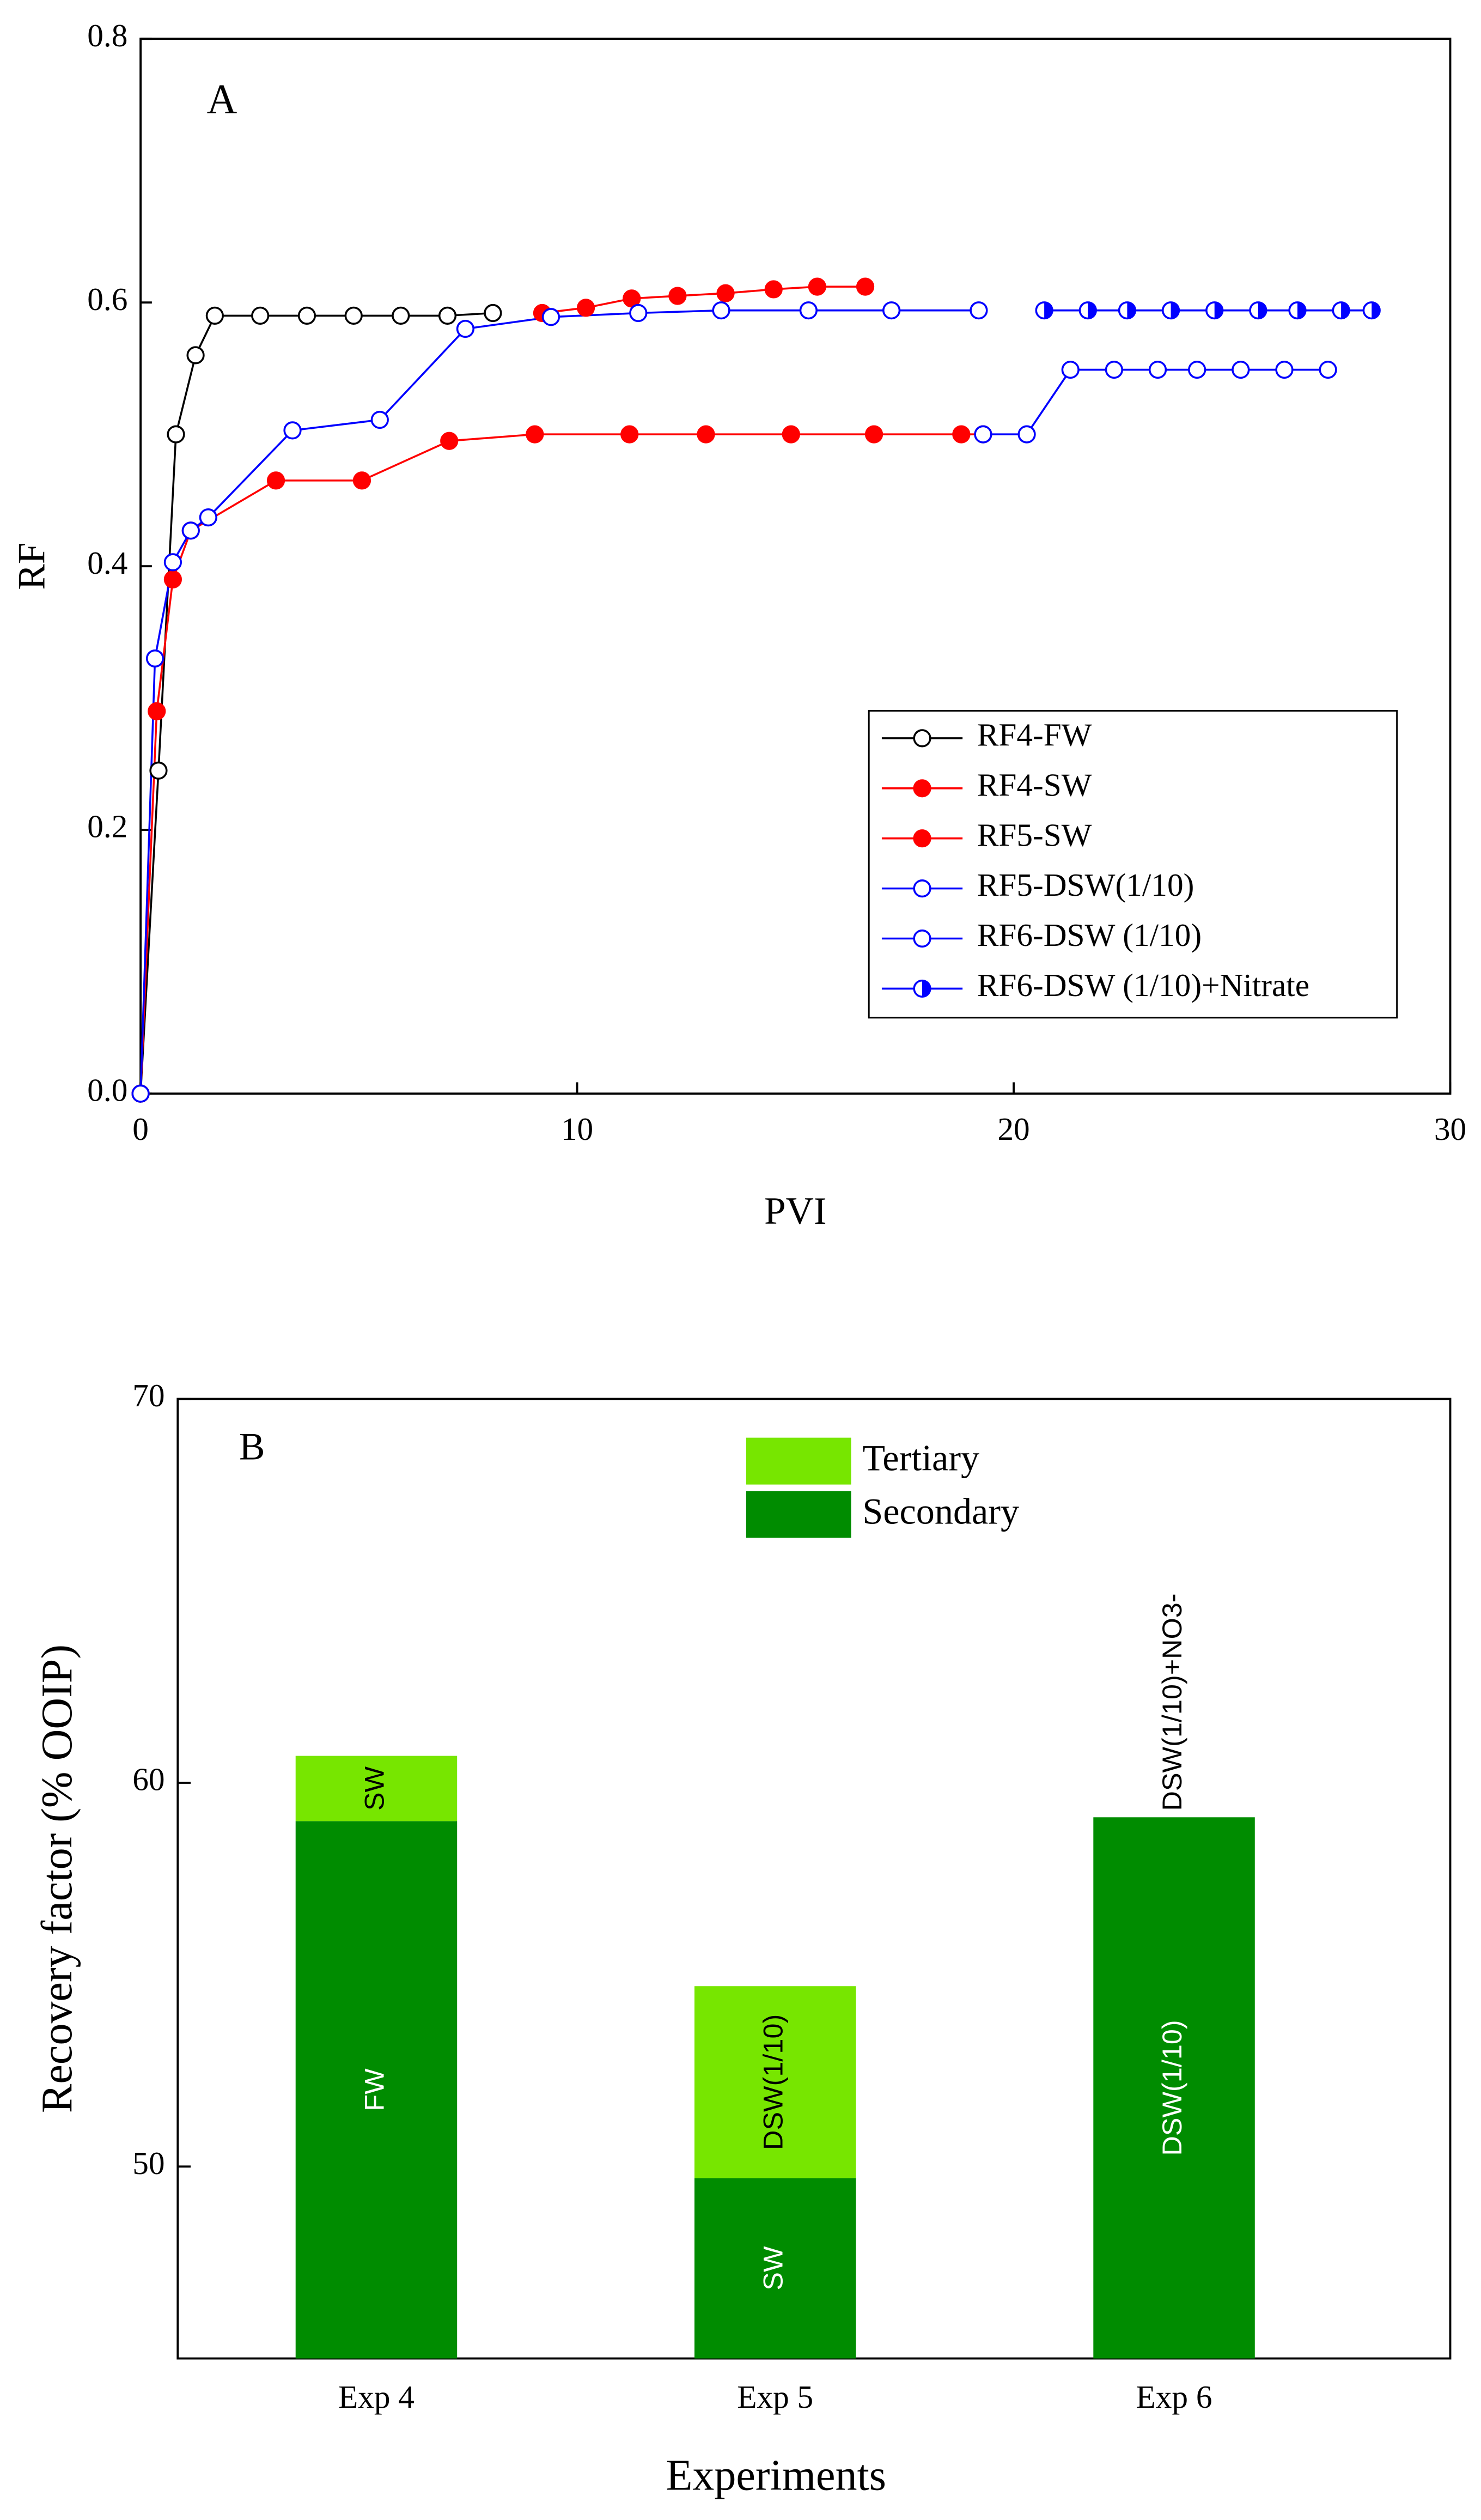 Image resolution: width=1481 pixels, height=2520 pixels. What do you see at coordinates (376, 2397) in the screenshot?
I see `x-tick-label: Exp 4` at bounding box center [376, 2397].